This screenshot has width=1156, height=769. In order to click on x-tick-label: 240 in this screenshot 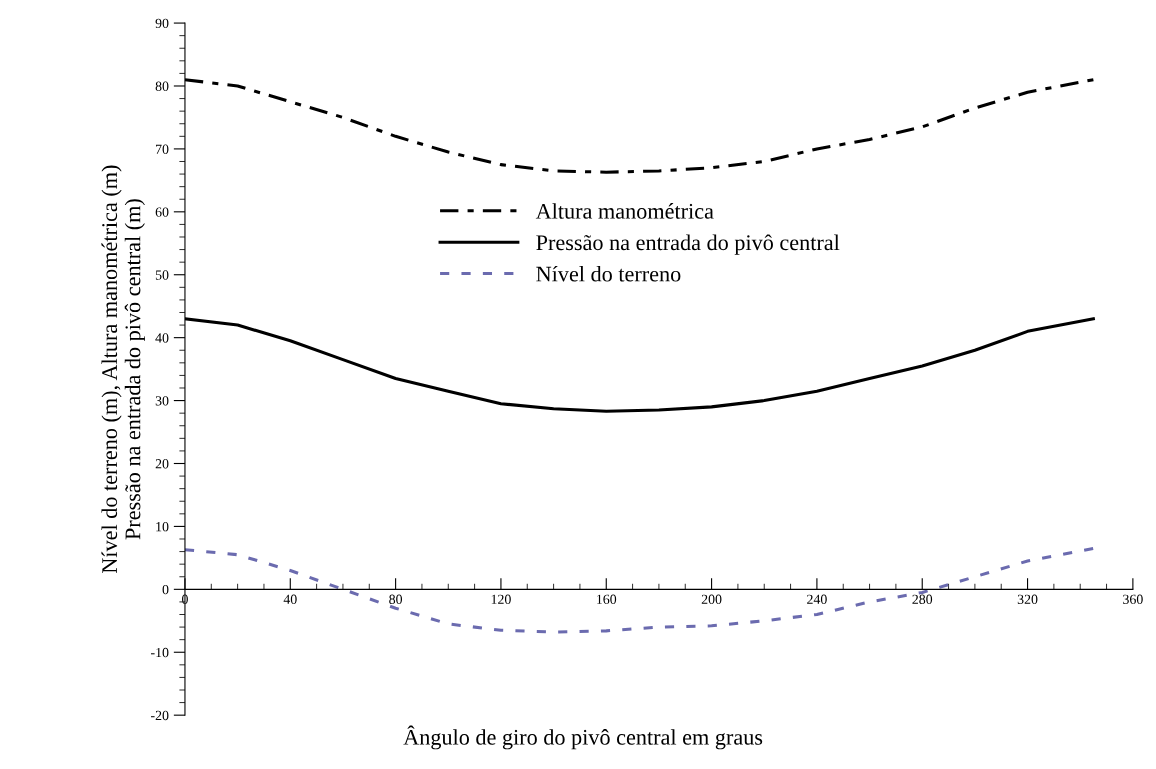, I will do `click(817, 599)`.